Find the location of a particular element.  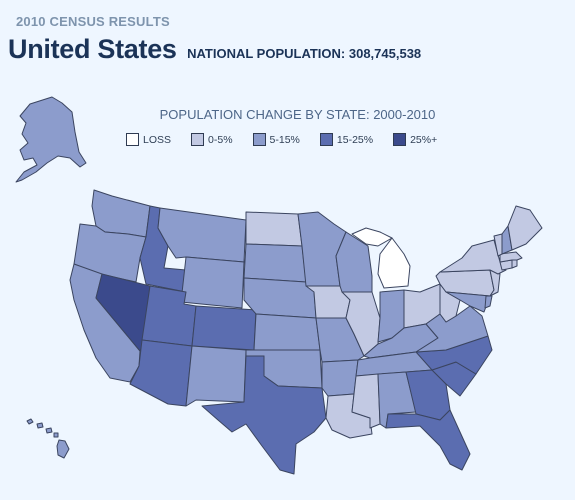

legend-label: 25%+ is located at coordinates (424, 139).